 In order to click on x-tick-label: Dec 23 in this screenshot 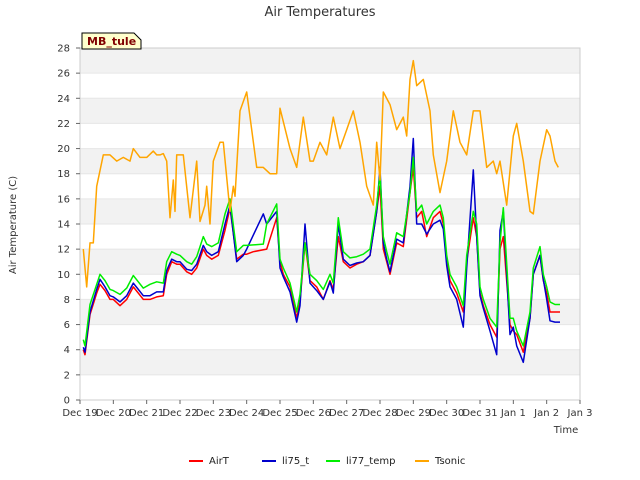, I will do `click(213, 413)`.